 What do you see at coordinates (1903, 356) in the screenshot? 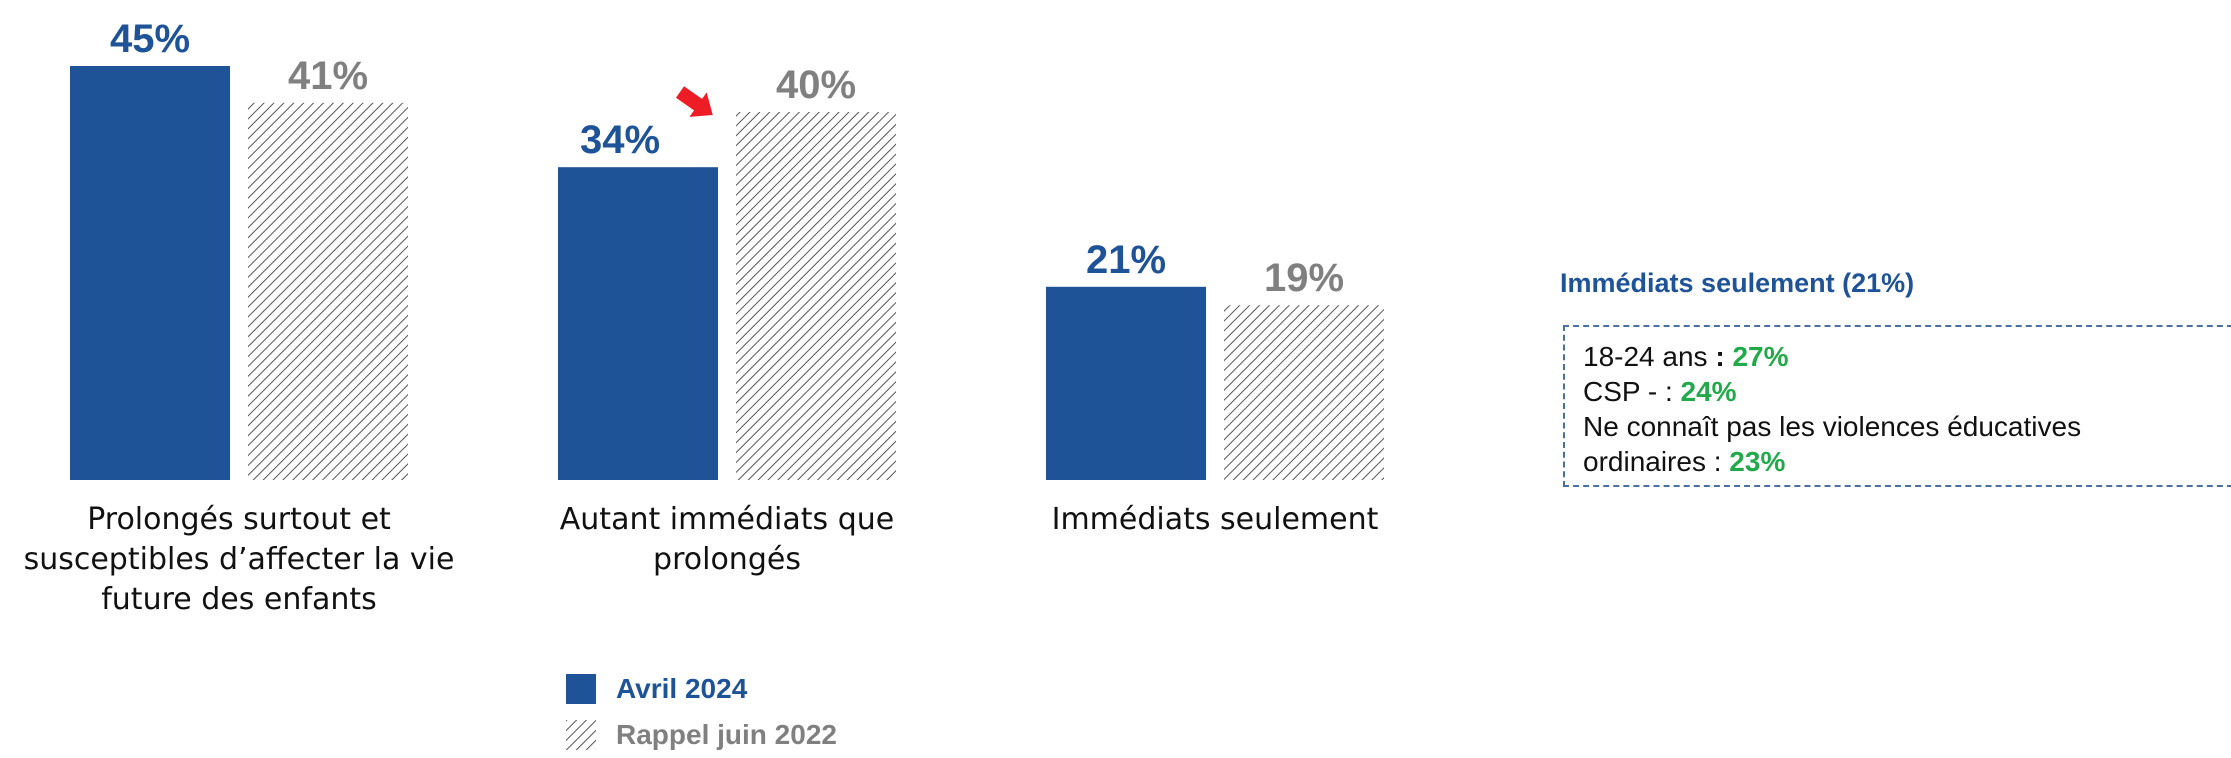
I see `callout-line: 18-24 ans : 27%` at bounding box center [1903, 356].